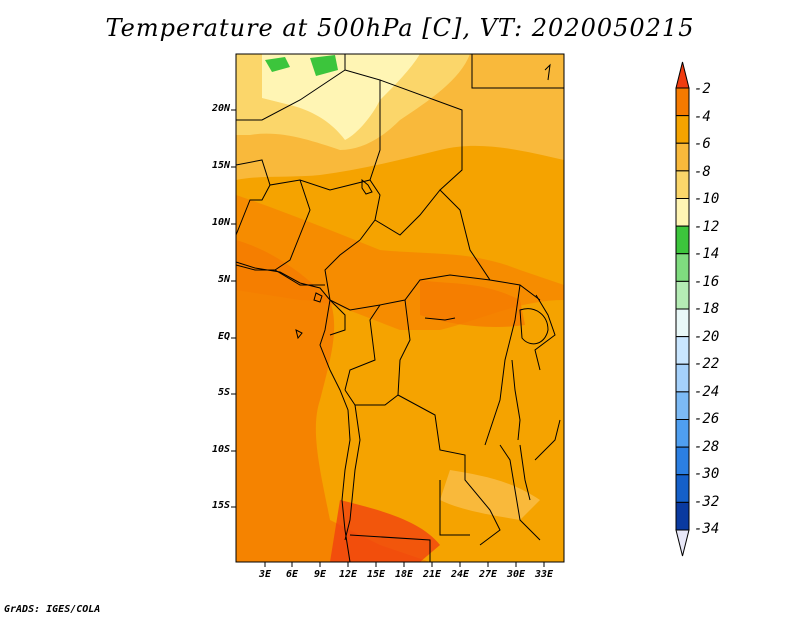 The width and height of the screenshot is (800, 618). What do you see at coordinates (707, 529) in the screenshot?
I see `colorbar-label: -34` at bounding box center [707, 529].